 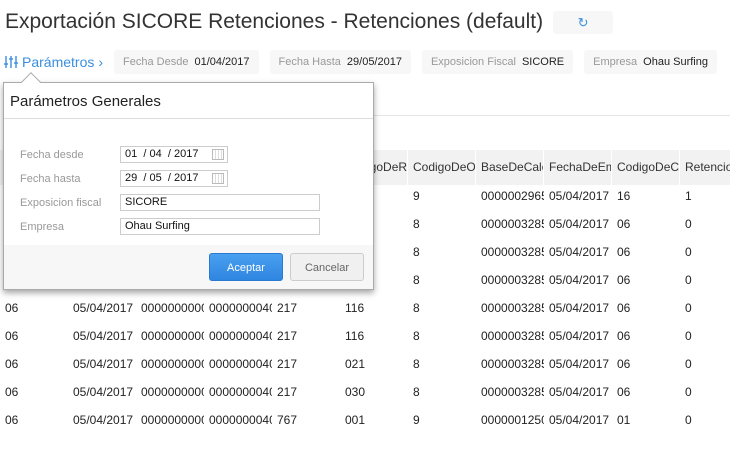 I want to click on dialog-title: Parámetros Generales, so click(x=85, y=101).